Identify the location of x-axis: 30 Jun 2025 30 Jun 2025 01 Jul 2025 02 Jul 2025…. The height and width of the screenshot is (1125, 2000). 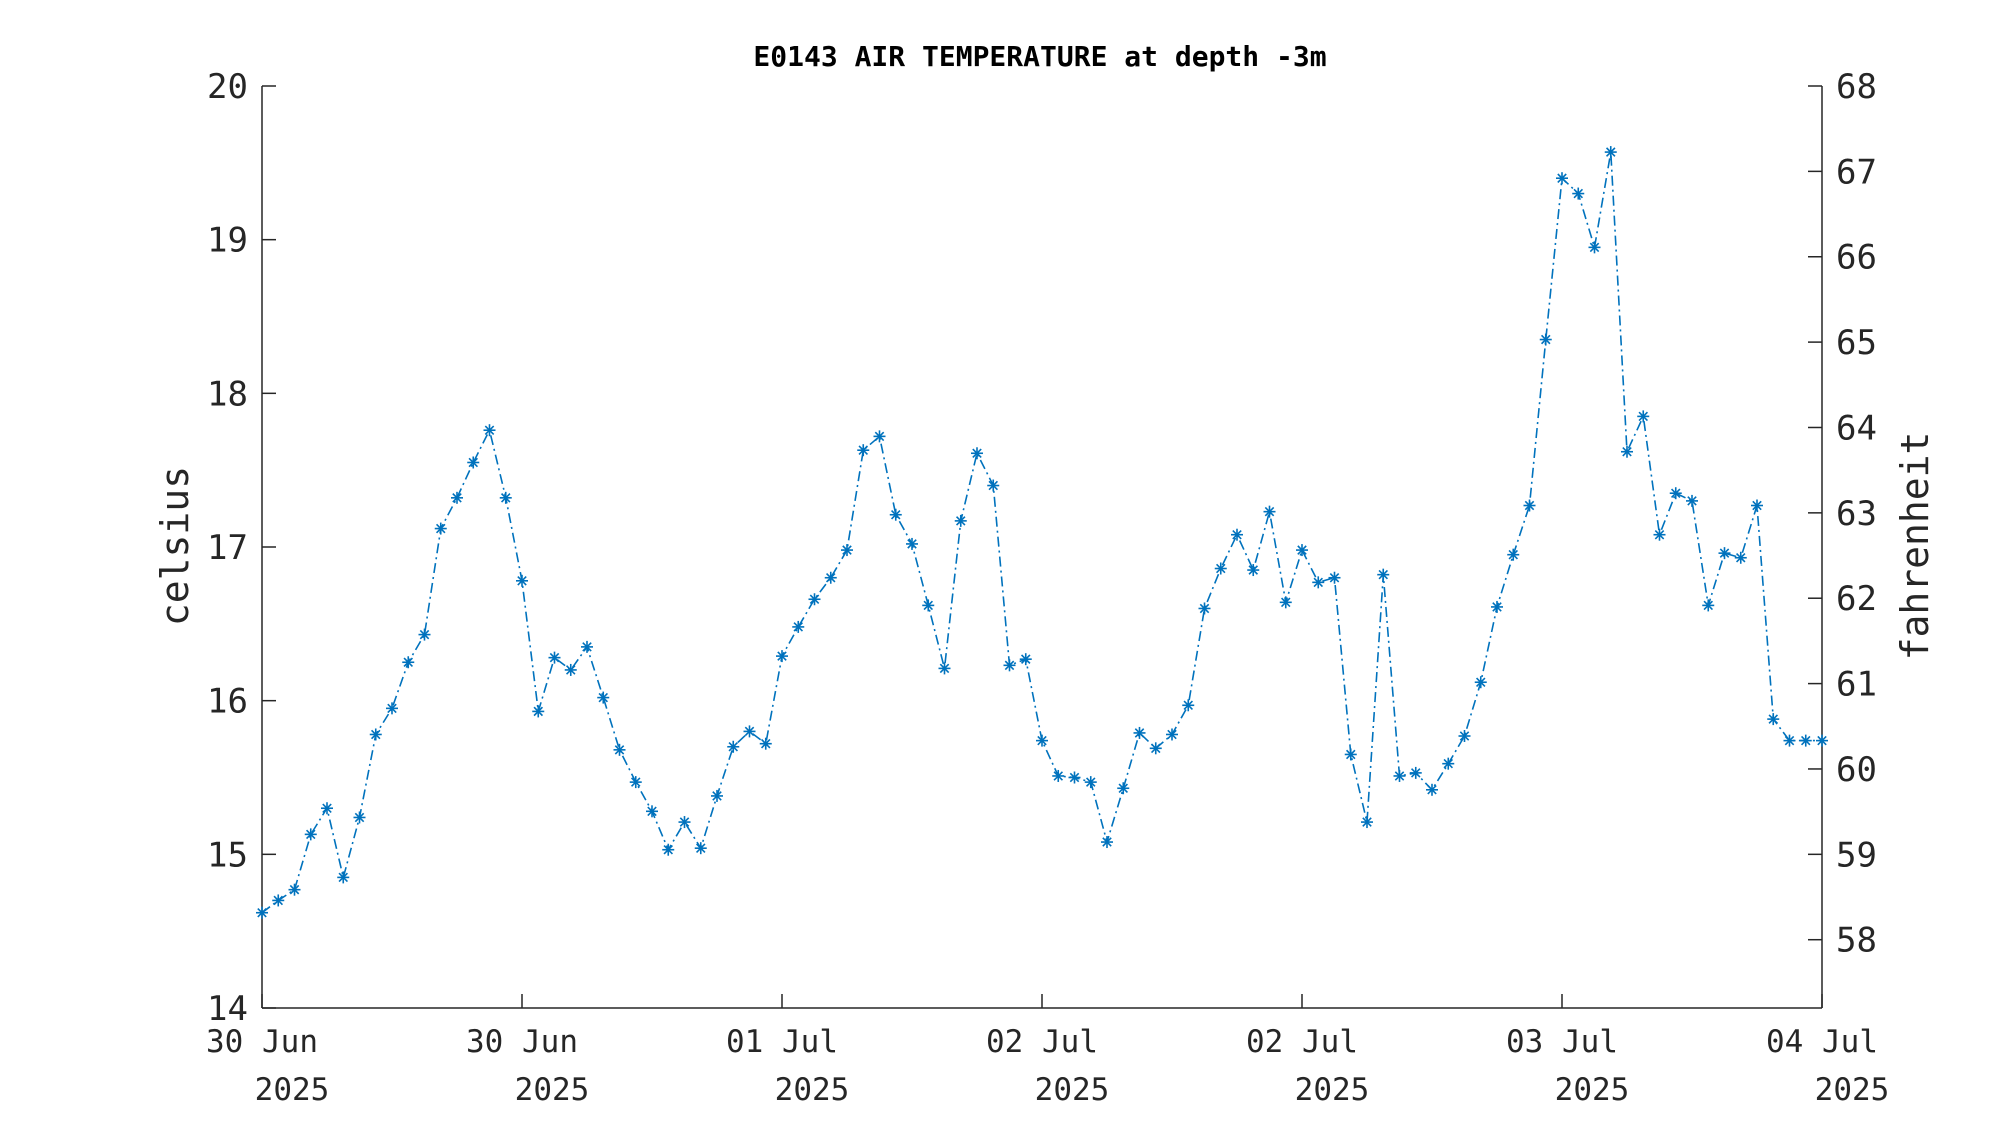
(1047, 1051).